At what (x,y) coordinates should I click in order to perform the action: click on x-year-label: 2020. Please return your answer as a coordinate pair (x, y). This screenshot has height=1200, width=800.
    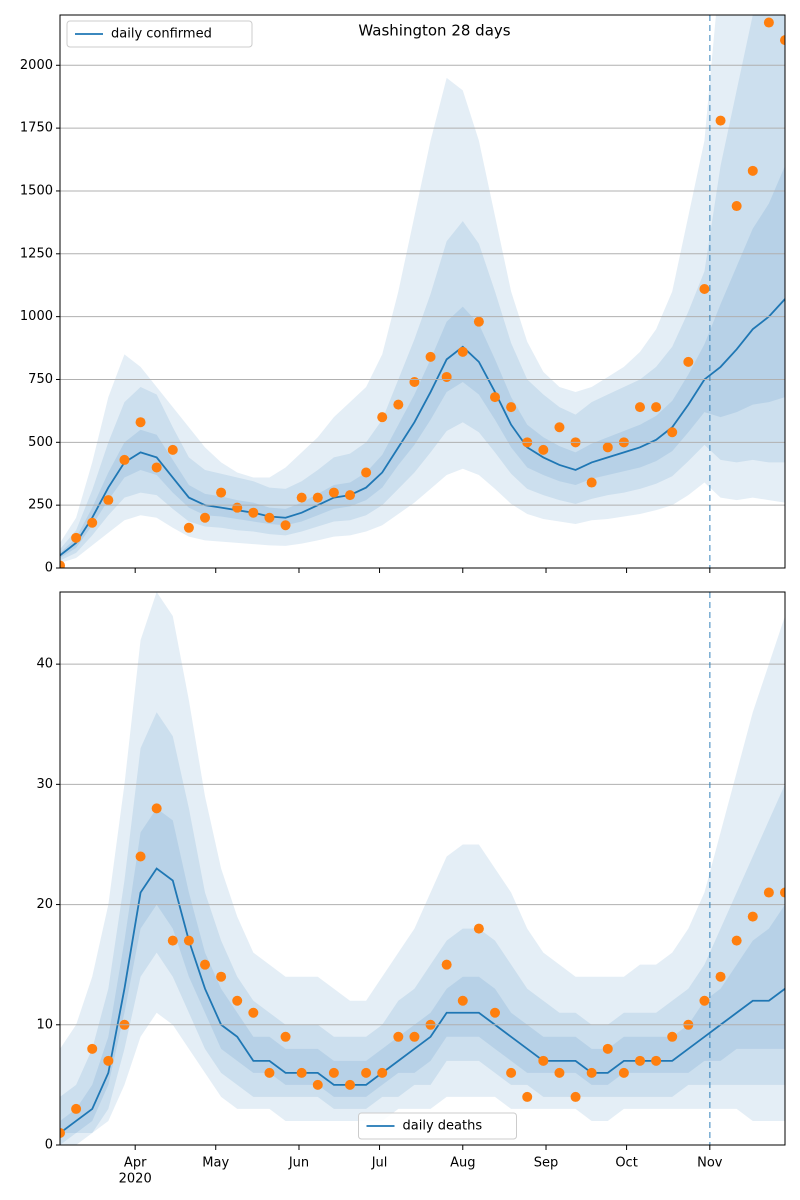
    Looking at the image, I should click on (135, 1179).